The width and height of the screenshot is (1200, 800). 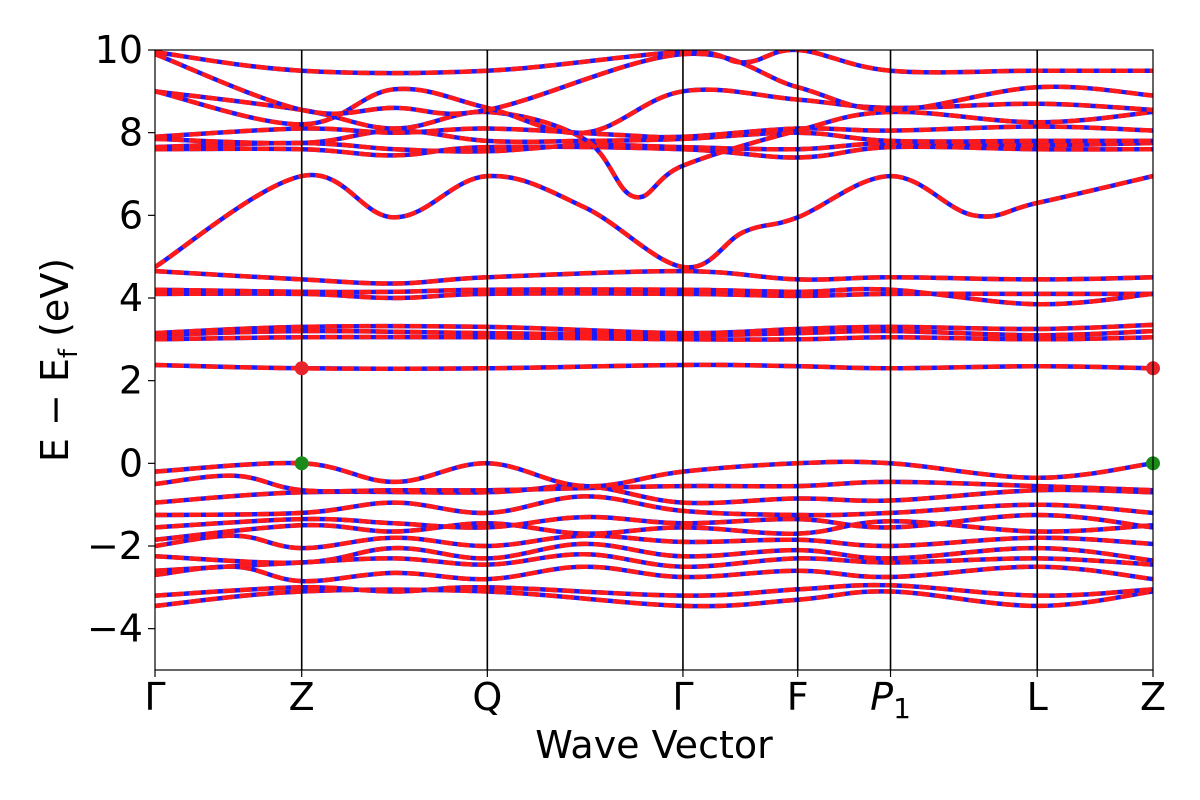 What do you see at coordinates (55, 410) in the screenshot?
I see `y-axis-label-main: E − E` at bounding box center [55, 410].